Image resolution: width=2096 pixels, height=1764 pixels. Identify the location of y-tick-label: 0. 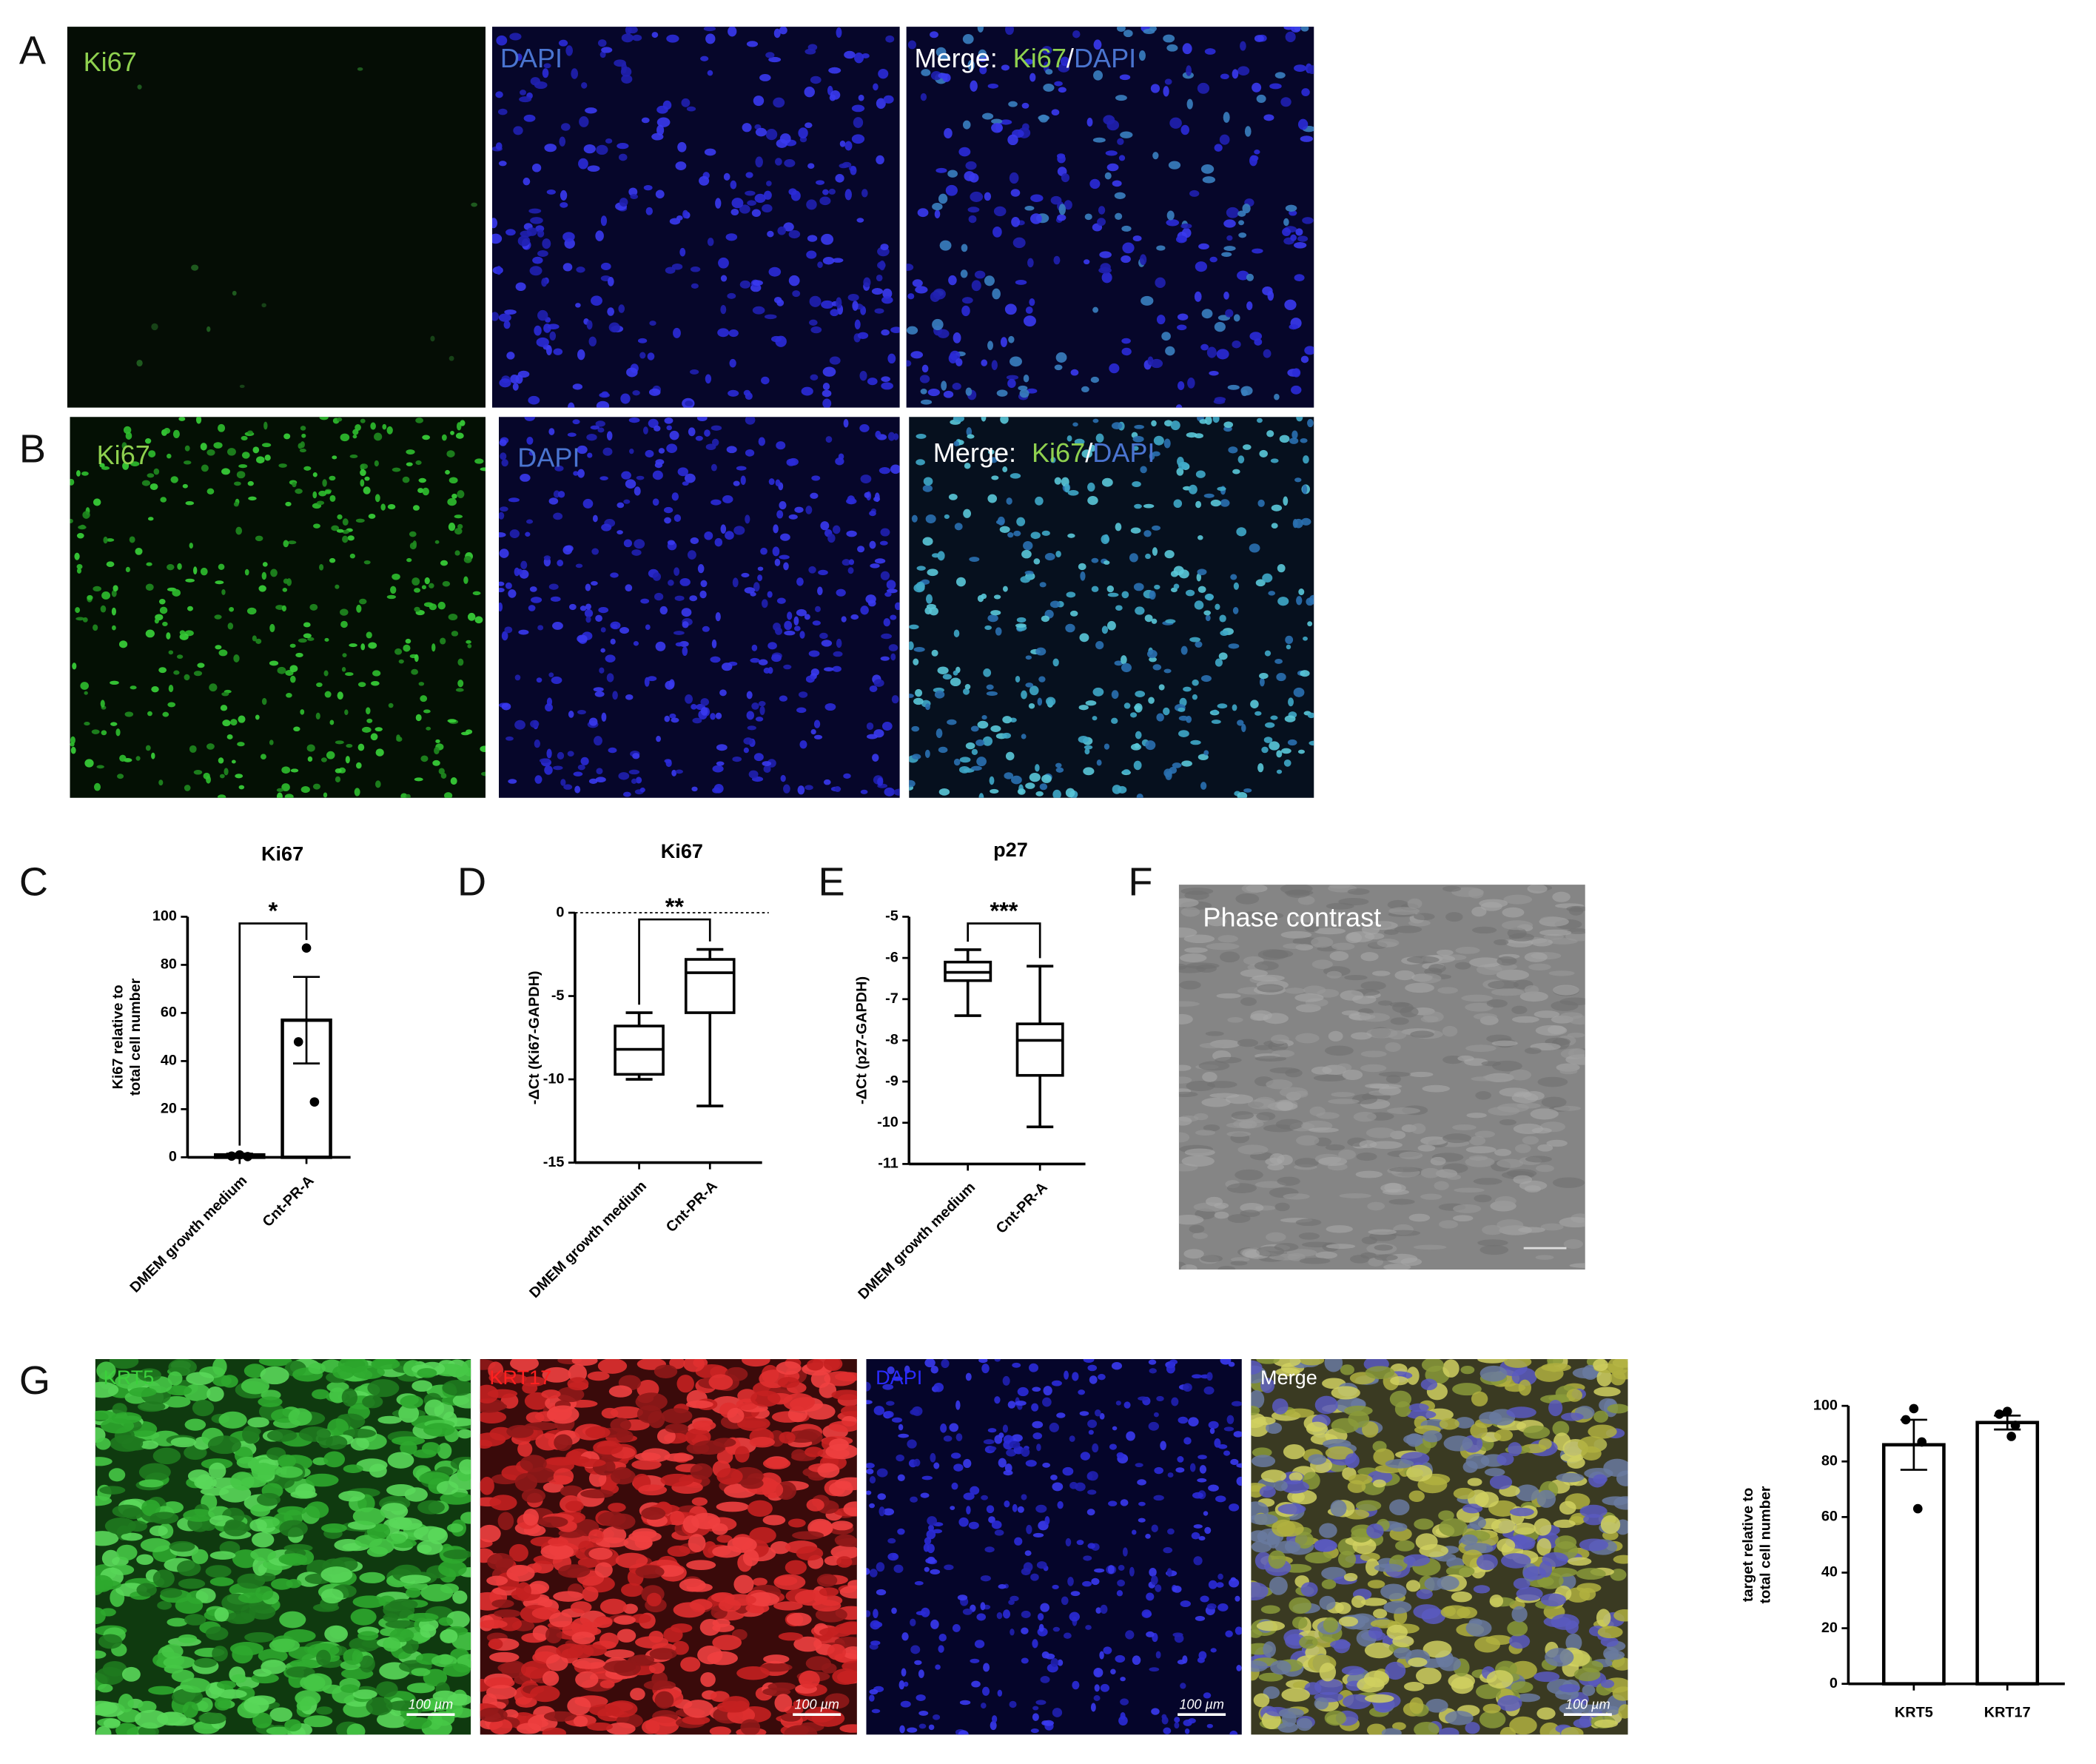
(1834, 1683).